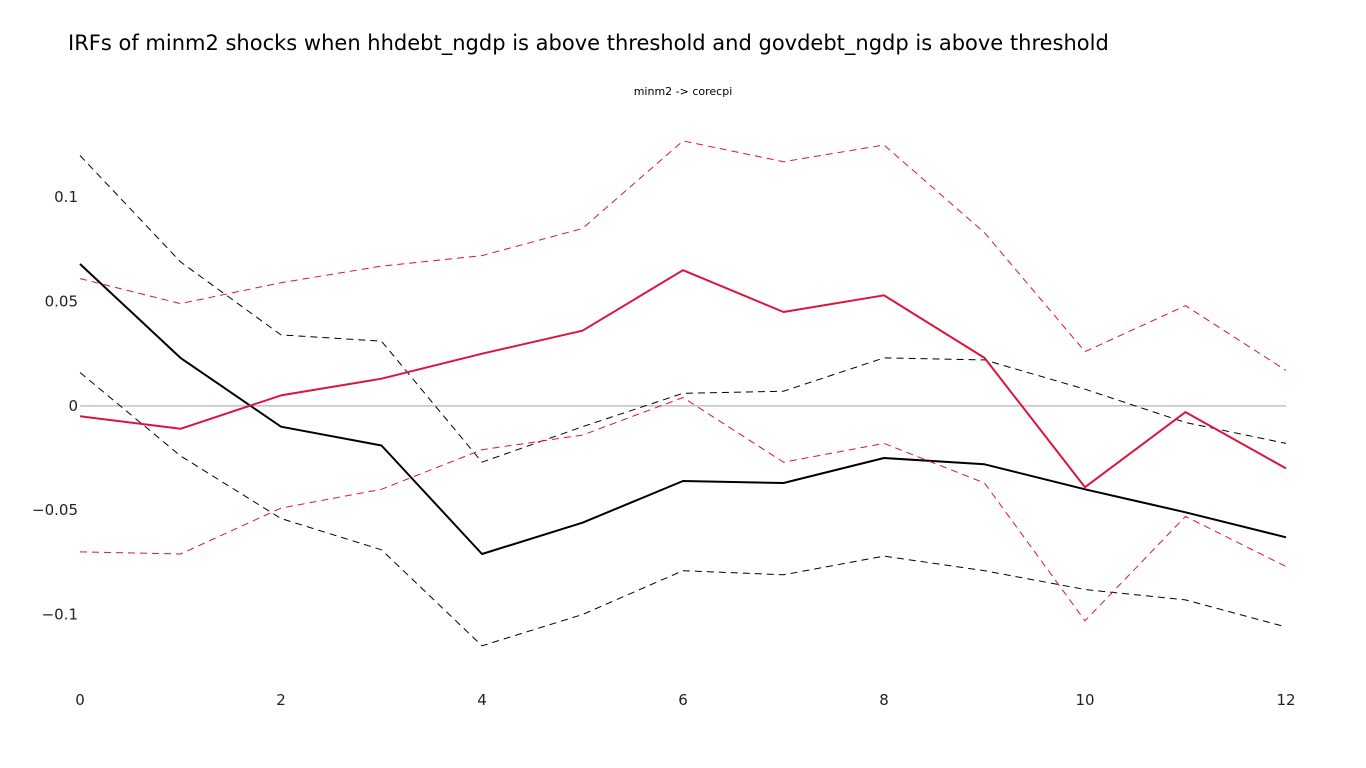 This screenshot has height=768, width=1366. What do you see at coordinates (73, 406) in the screenshot?
I see `y-tick-label: 0` at bounding box center [73, 406].